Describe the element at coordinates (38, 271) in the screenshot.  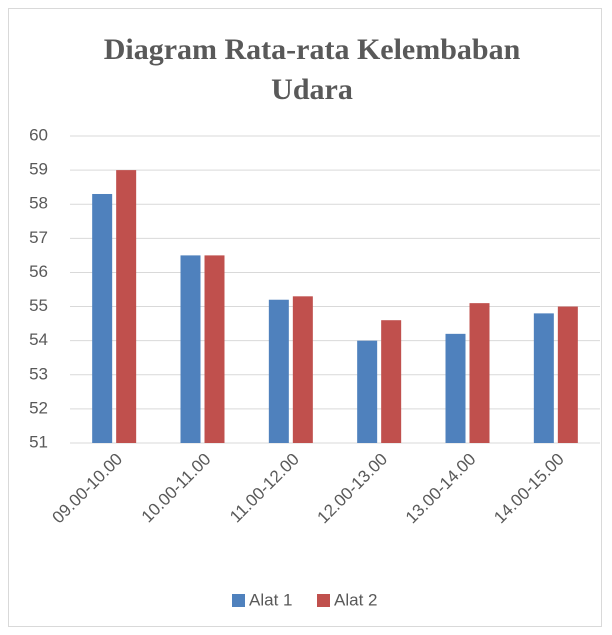
I see `y-tick-label: 56` at that location.